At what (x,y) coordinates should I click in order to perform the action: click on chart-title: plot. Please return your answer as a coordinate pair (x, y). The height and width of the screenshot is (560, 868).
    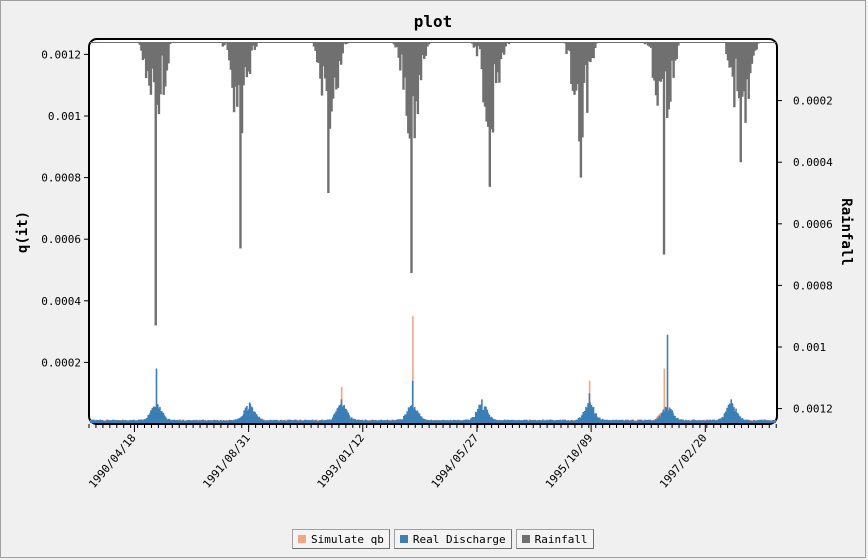
    Looking at the image, I should click on (433, 21).